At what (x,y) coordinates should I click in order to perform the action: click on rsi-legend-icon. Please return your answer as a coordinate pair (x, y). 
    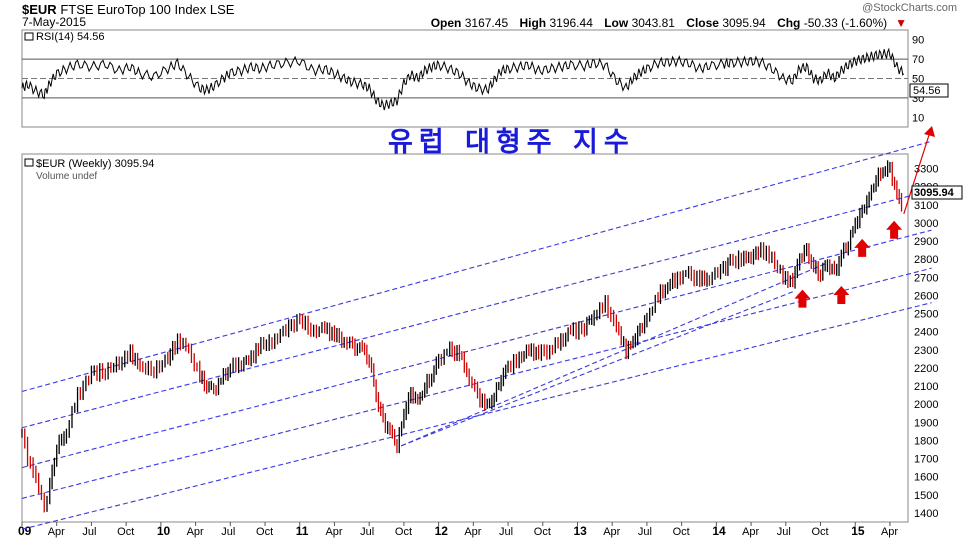
    Looking at the image, I should click on (29, 36).